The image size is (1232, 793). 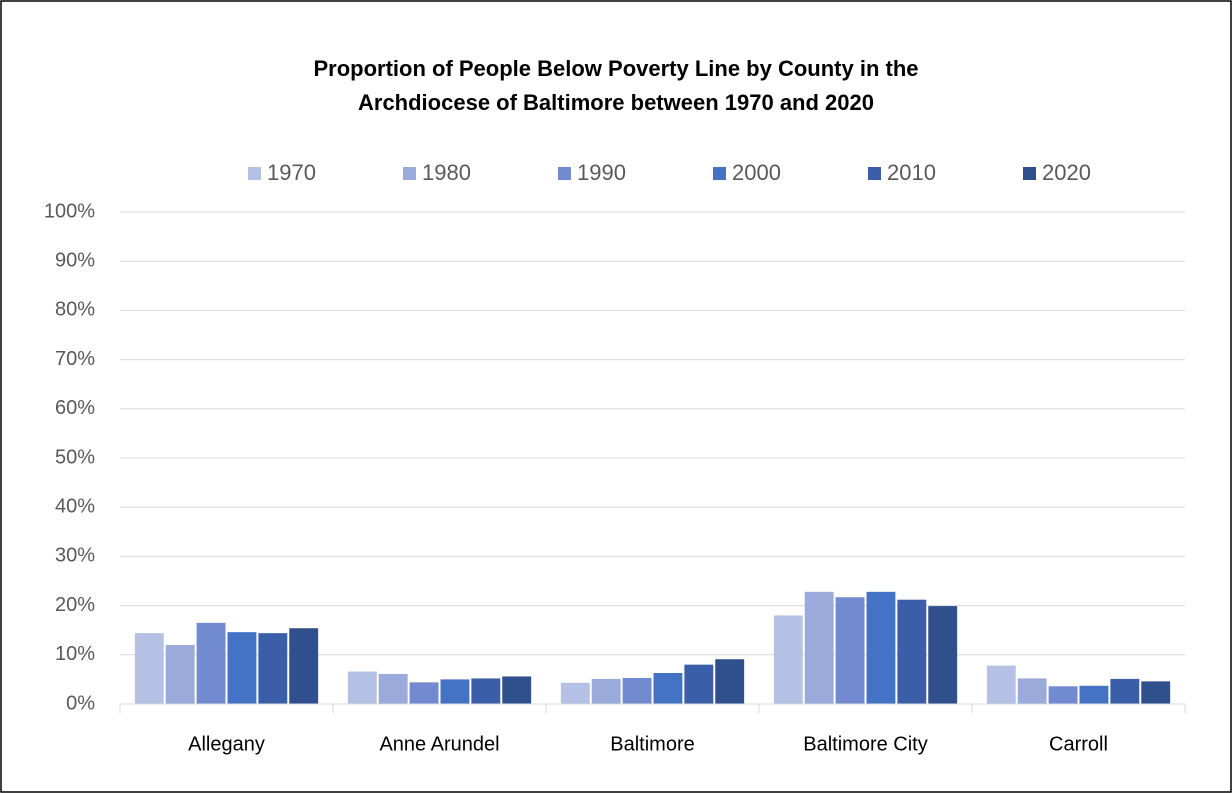 What do you see at coordinates (69, 211) in the screenshot?
I see `y-tick-label: 100%` at bounding box center [69, 211].